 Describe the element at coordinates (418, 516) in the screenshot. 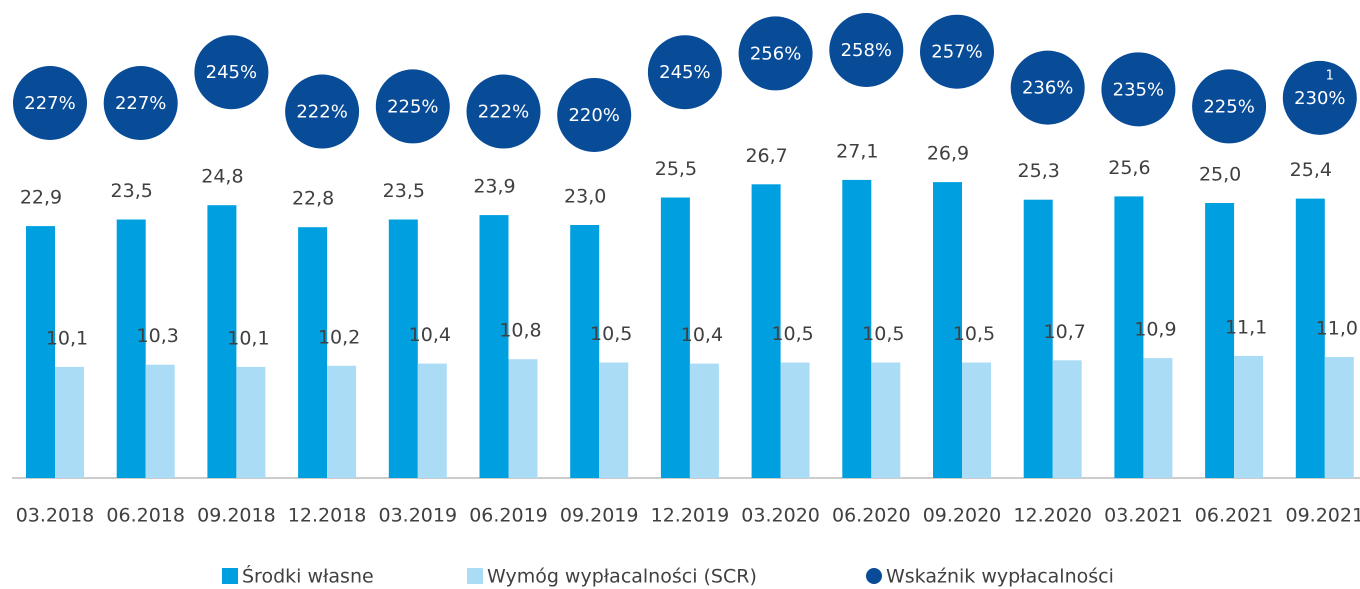

I see `x-tick-label: 03.2019` at that location.